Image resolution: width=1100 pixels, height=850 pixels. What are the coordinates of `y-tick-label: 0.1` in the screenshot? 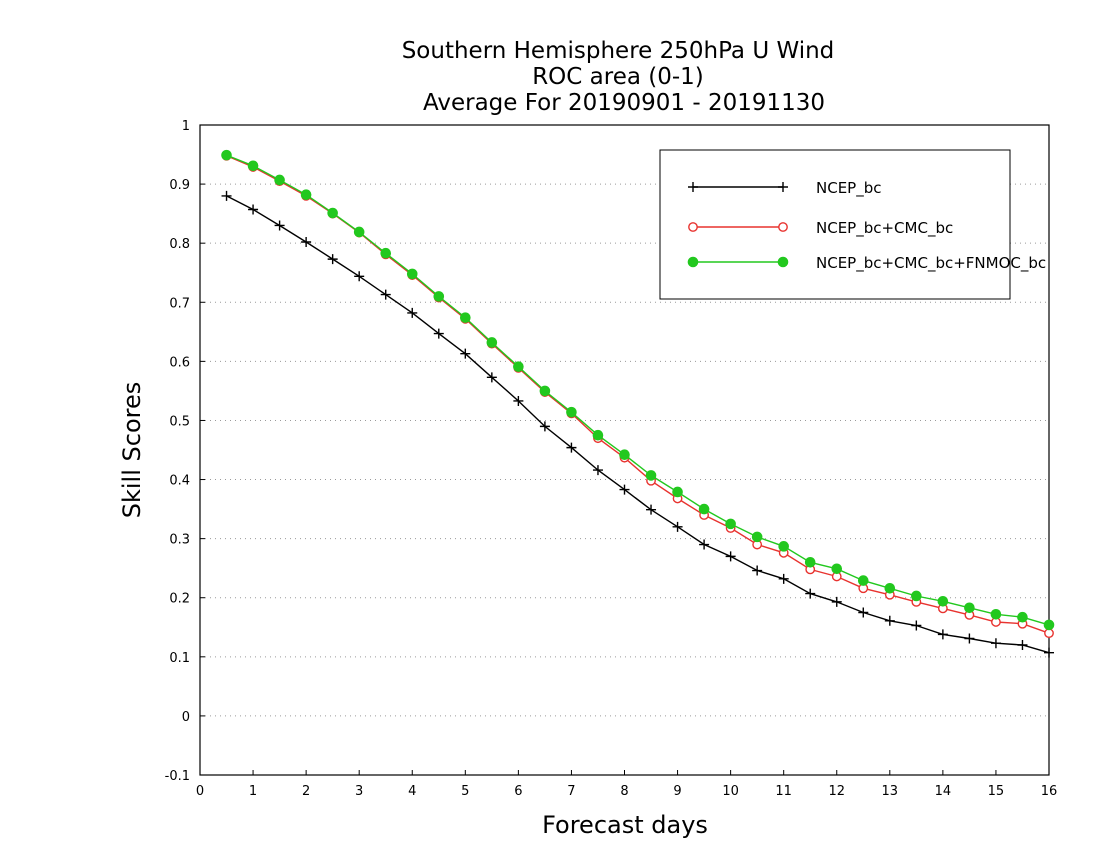 It's located at (179, 658).